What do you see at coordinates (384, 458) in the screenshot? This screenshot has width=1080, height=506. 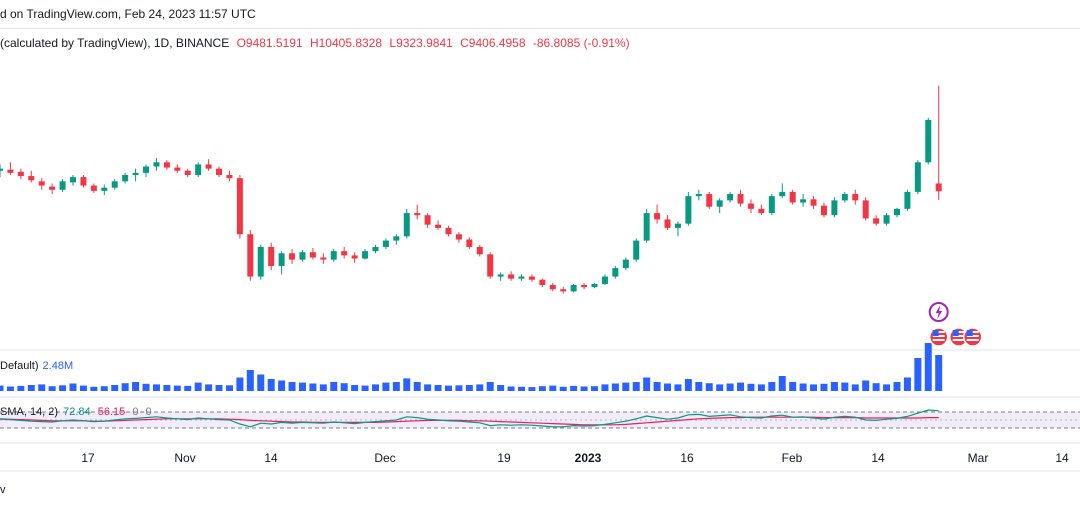 I see `time-axis-tick: Dec` at bounding box center [384, 458].